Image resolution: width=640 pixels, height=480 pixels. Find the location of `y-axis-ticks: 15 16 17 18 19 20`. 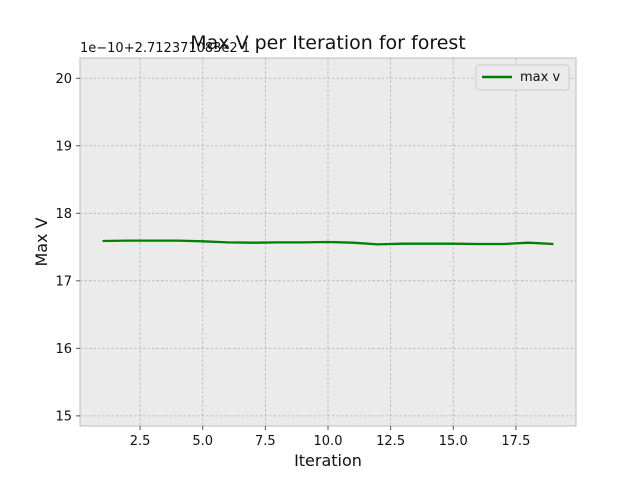

y-axis-ticks: 15 16 17 18 19 20 is located at coordinates (67, 248).